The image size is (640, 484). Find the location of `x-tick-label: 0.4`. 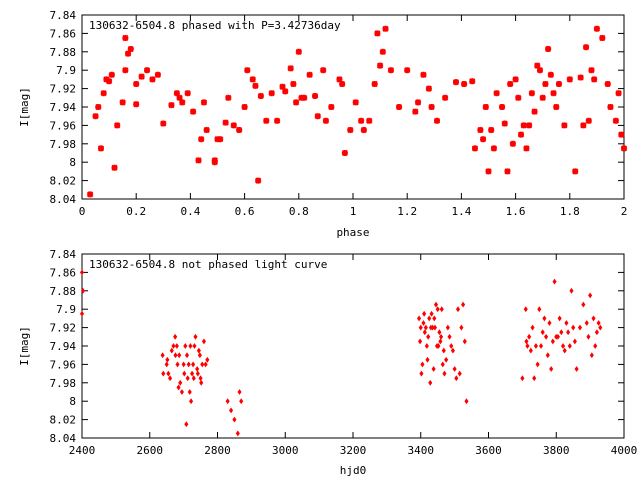

x-tick-label: 0.4 is located at coordinates (190, 211).